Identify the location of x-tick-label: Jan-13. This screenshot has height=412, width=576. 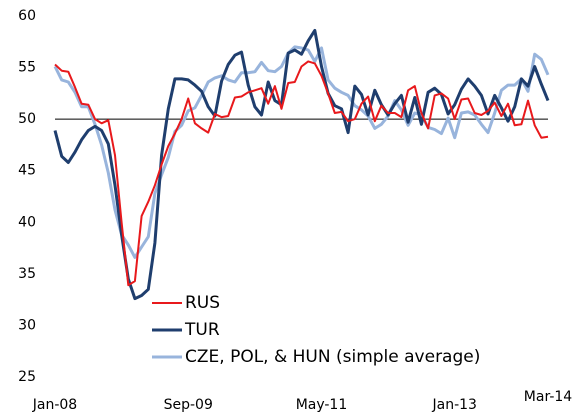
(454, 404).